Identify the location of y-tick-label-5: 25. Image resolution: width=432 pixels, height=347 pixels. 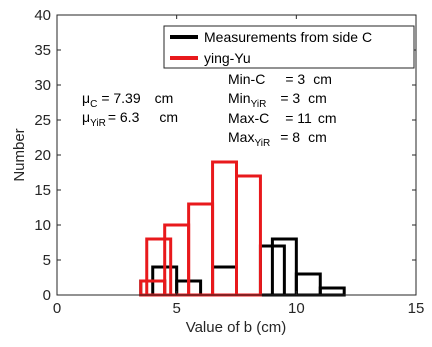
(42, 120).